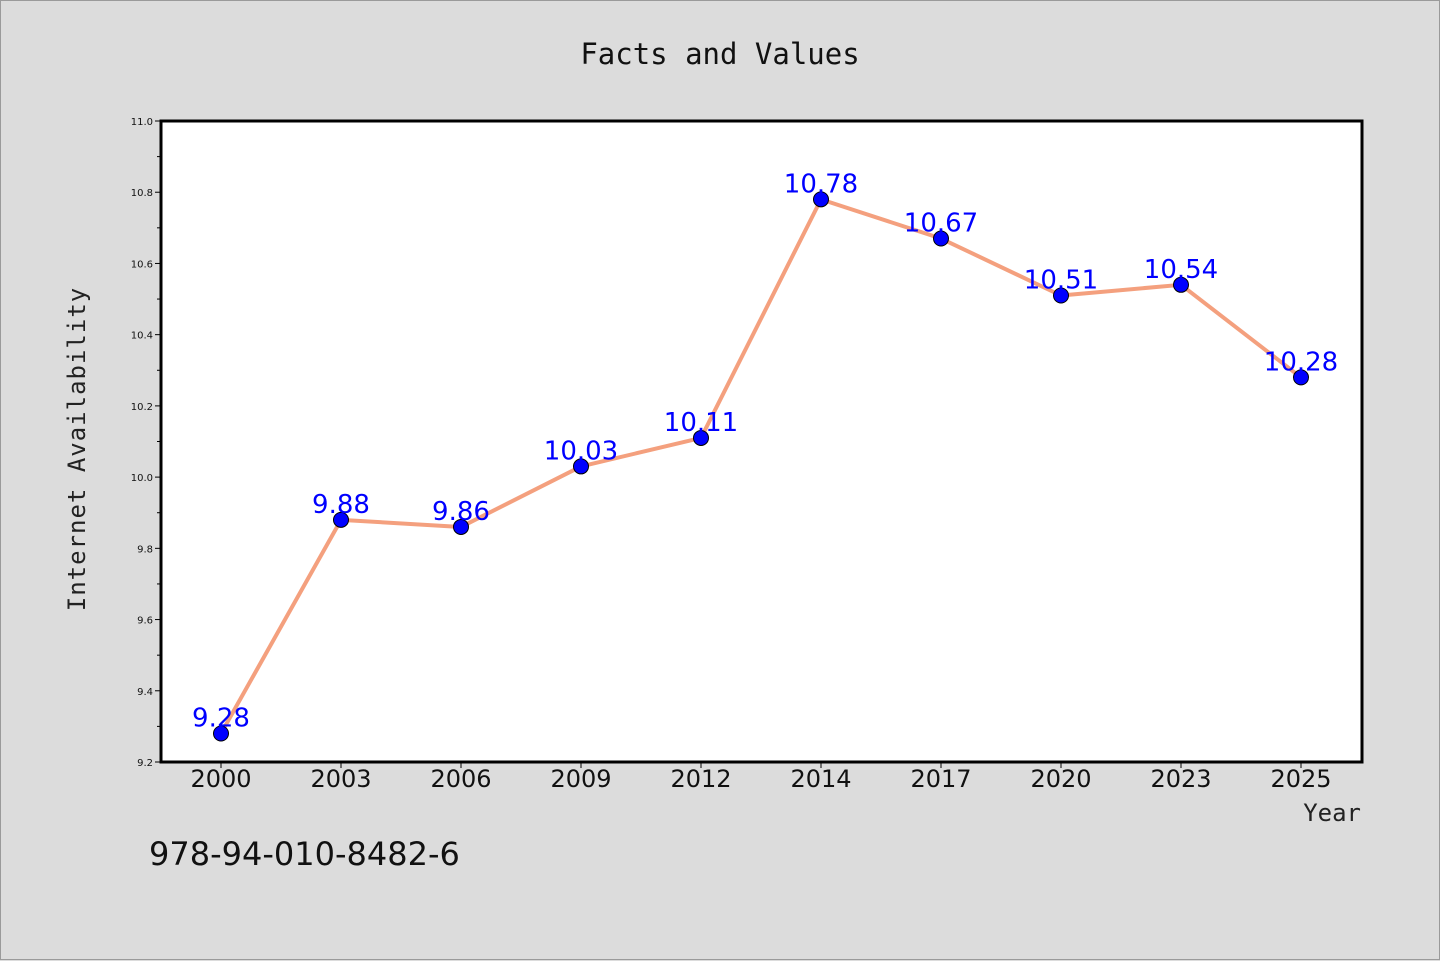 The width and height of the screenshot is (1440, 961). Describe the element at coordinates (146, 443) in the screenshot. I see `y-axis-ticks: 9.2 9.4 9.6 9.8 10.0 10.2 10.4 10.6 10.8 11.0` at that location.